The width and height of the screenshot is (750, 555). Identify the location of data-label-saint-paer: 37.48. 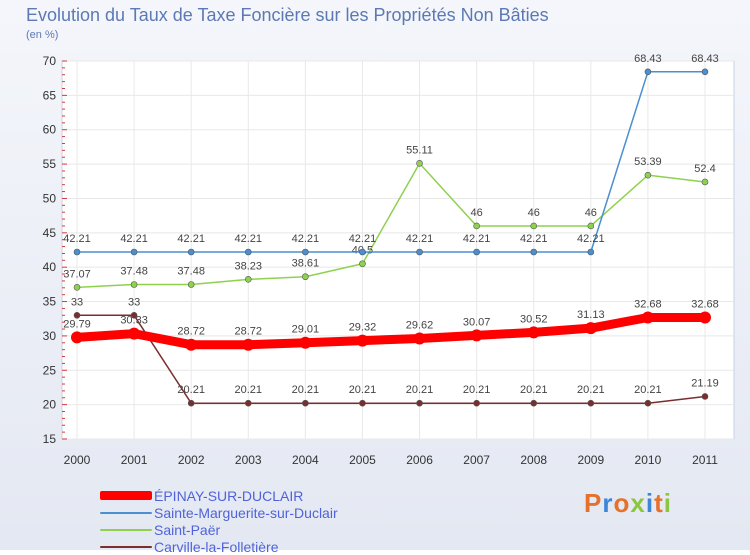
(191, 272).